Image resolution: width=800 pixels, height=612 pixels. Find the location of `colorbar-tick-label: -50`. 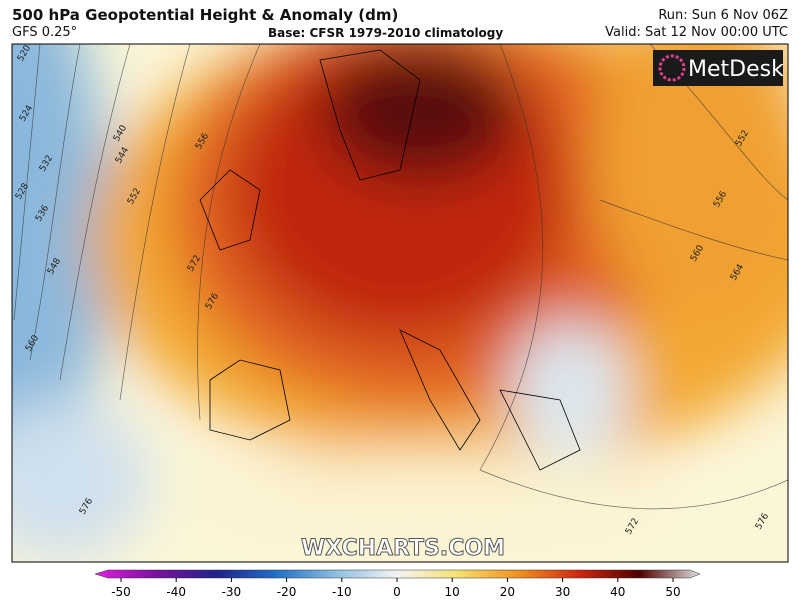

colorbar-tick-label: -50 is located at coordinates (121, 592).